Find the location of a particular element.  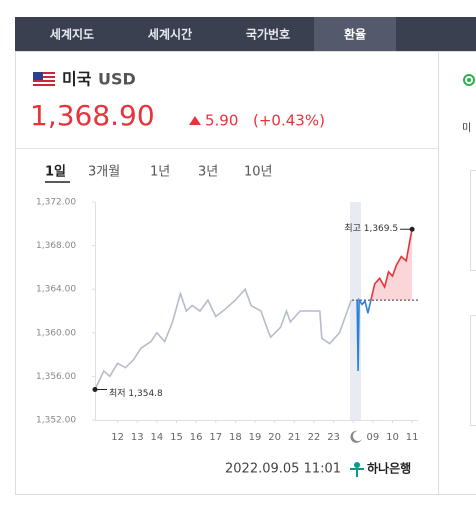

x-tick-label: 12 is located at coordinates (117, 437).